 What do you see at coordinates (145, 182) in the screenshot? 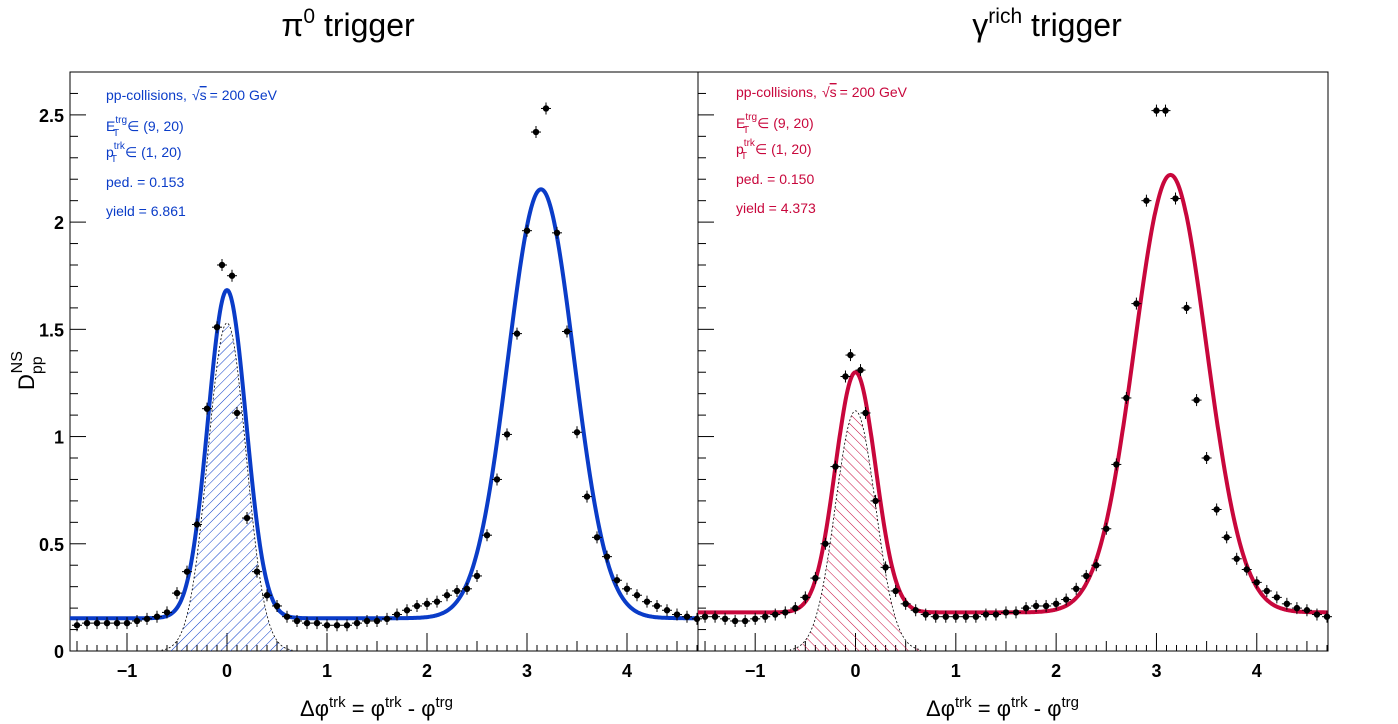
I see `svg-text: ped. = 0.153` at bounding box center [145, 182].